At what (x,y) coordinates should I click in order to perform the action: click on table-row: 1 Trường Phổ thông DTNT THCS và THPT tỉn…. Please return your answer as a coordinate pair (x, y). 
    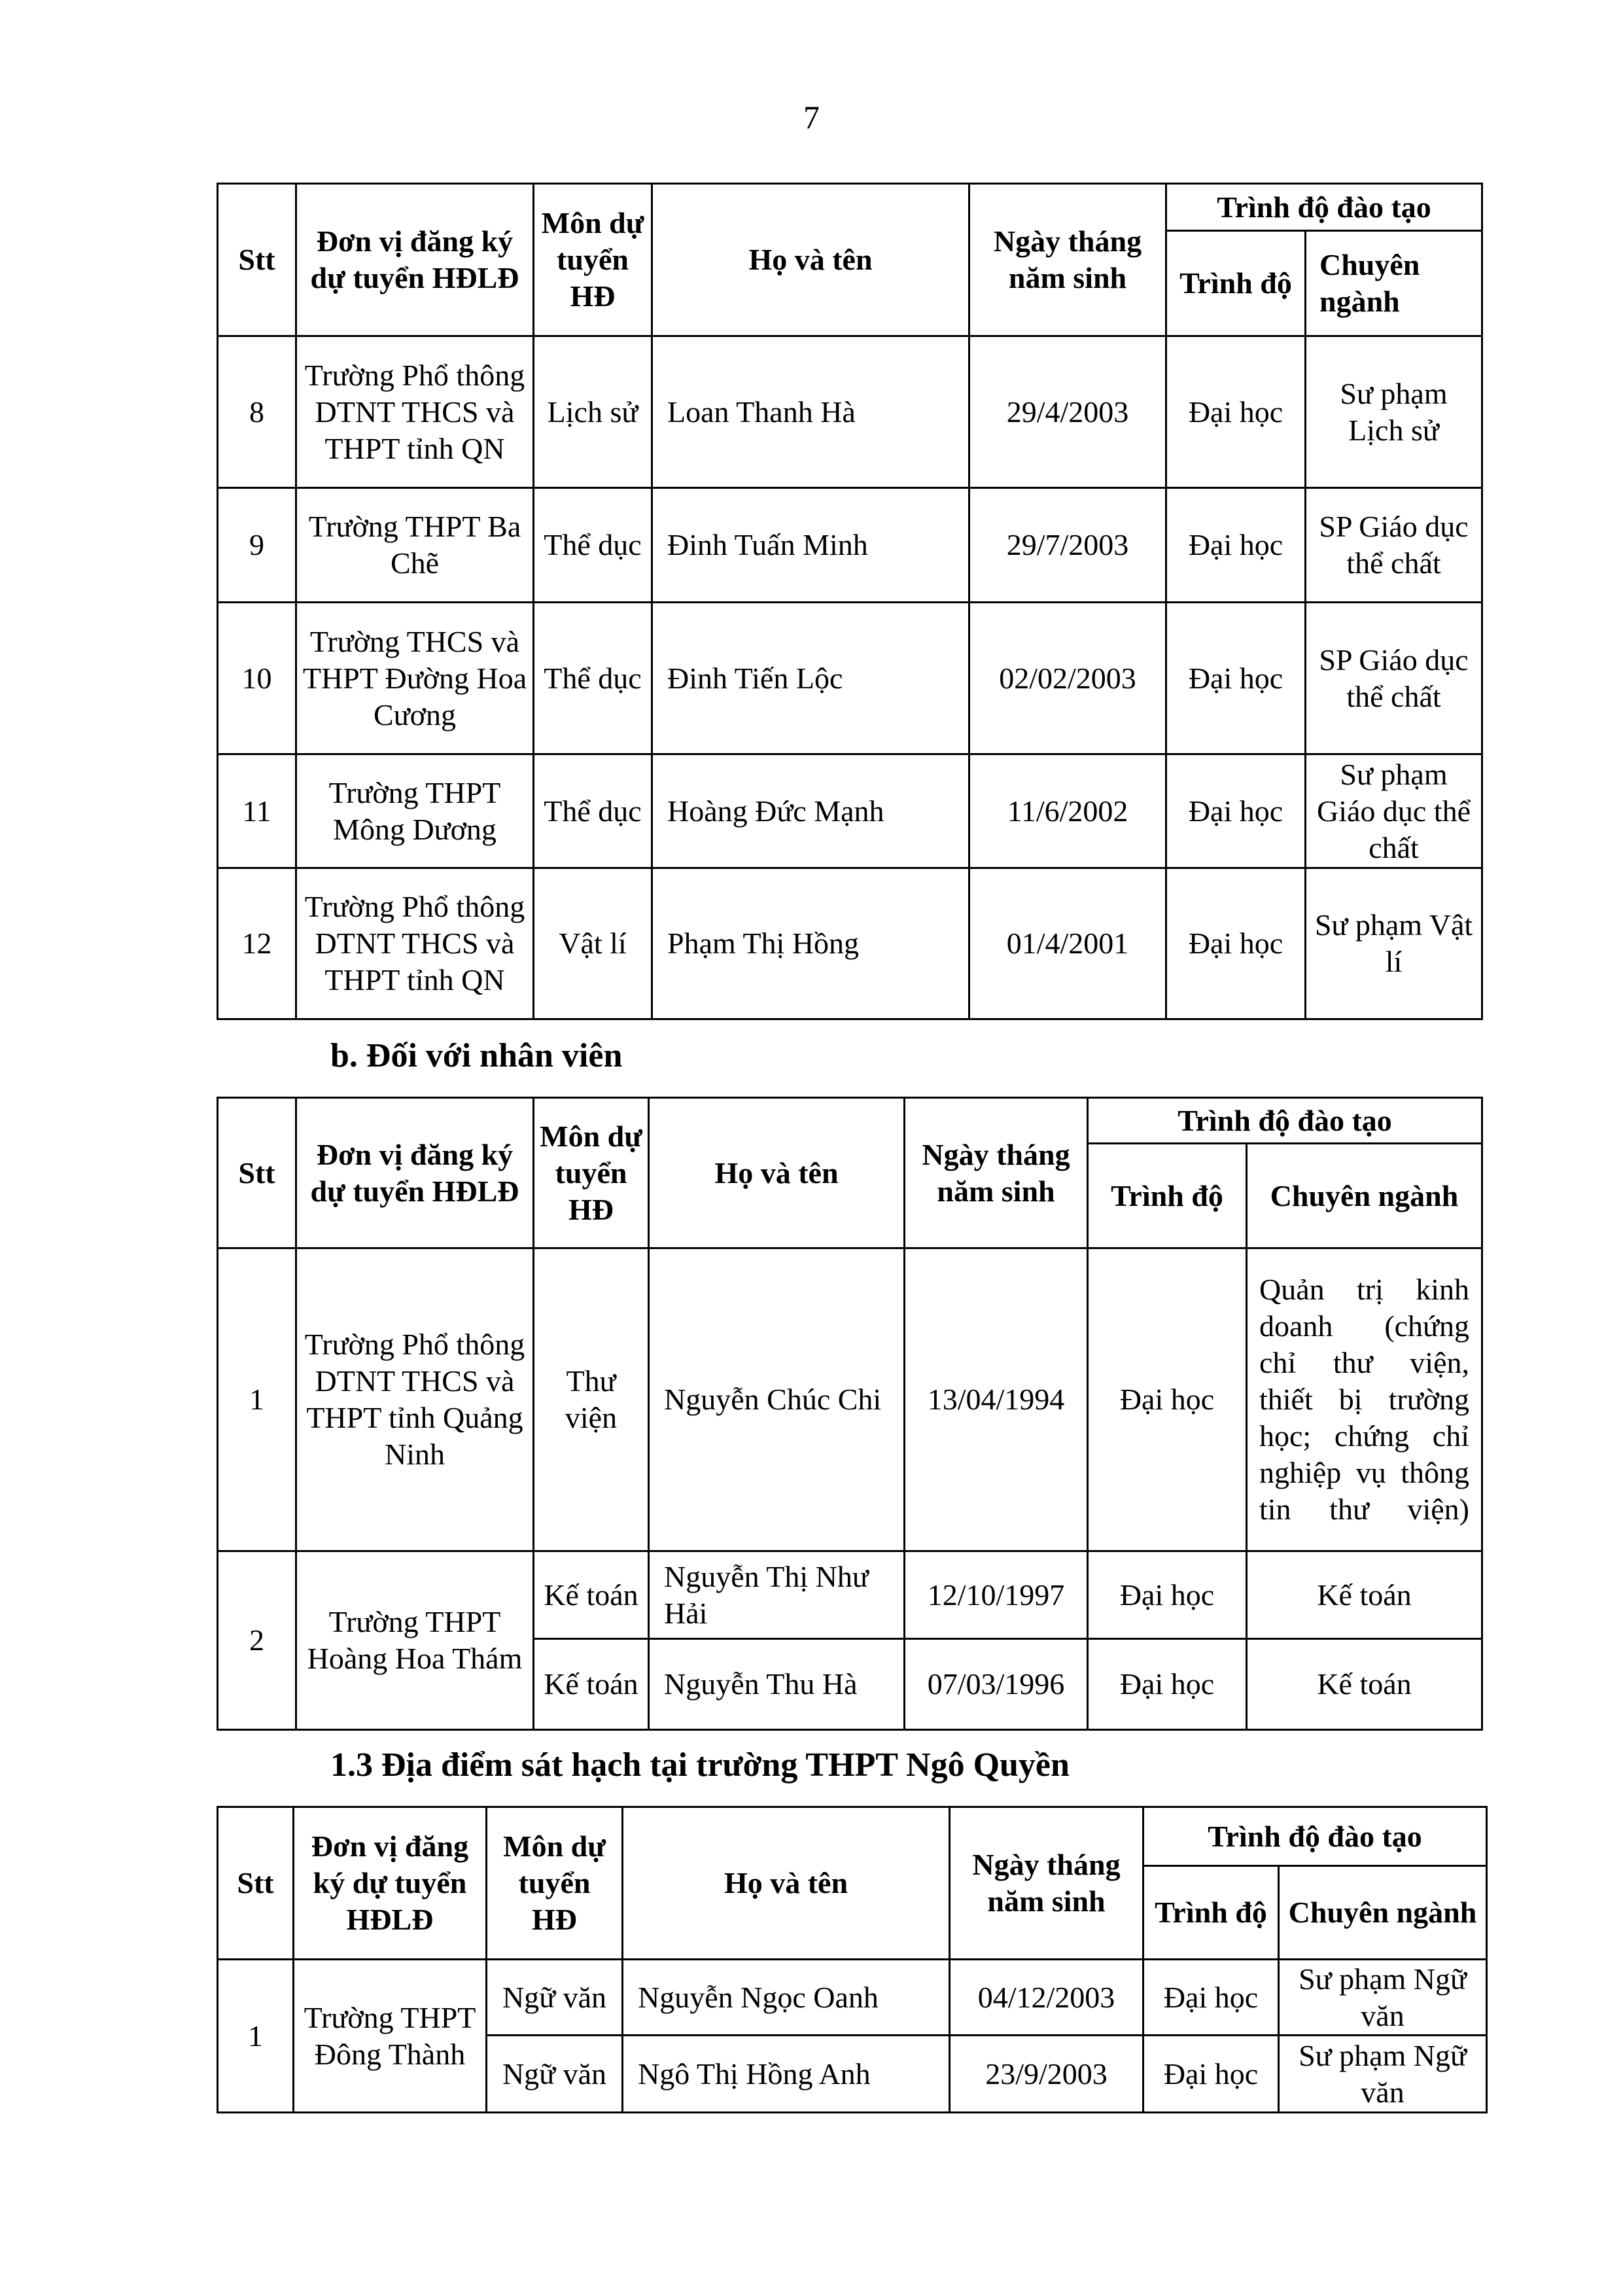
    Looking at the image, I should click on (850, 1400).